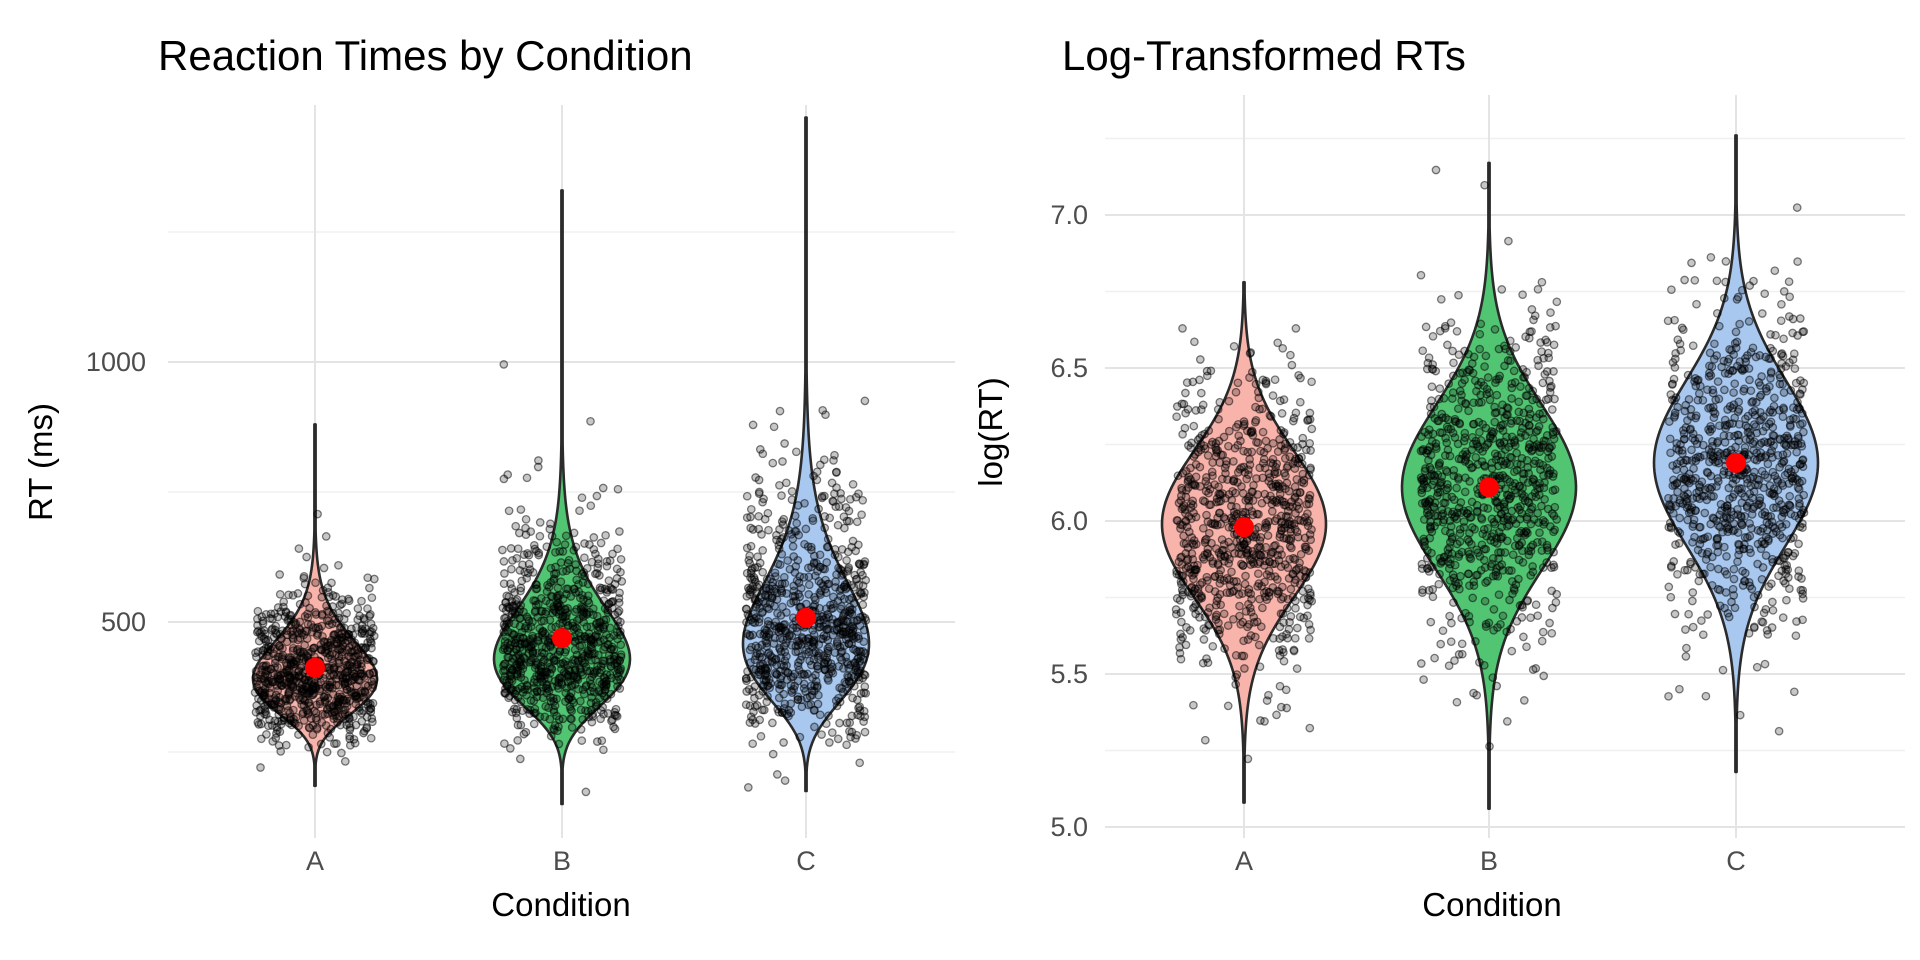 This screenshot has height=960, width=1920. I want to click on left-y-tick-labels: 500 1000, so click(116, 492).